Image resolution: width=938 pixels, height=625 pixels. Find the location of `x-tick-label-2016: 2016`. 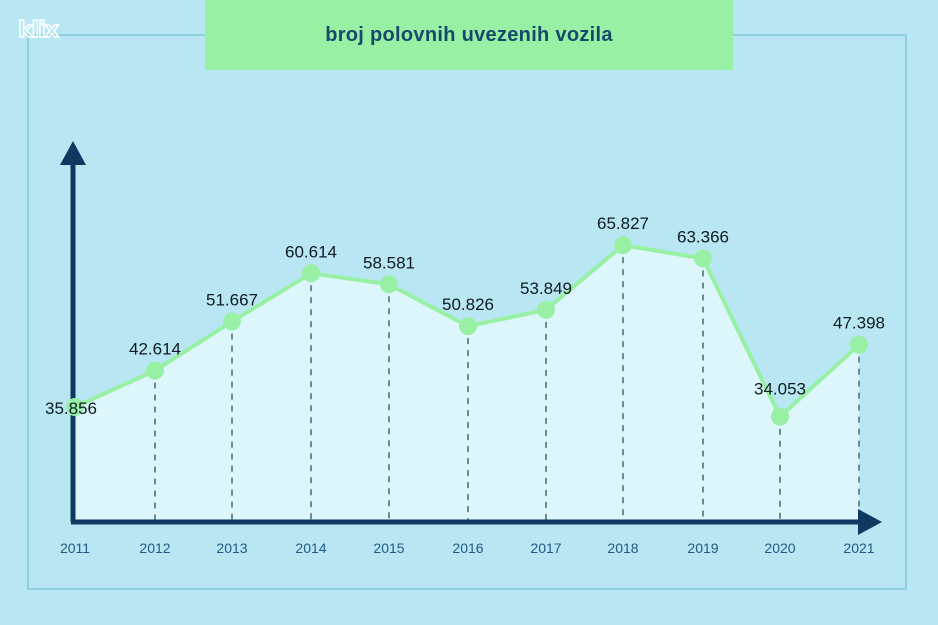

x-tick-label-2016: 2016 is located at coordinates (467, 548).